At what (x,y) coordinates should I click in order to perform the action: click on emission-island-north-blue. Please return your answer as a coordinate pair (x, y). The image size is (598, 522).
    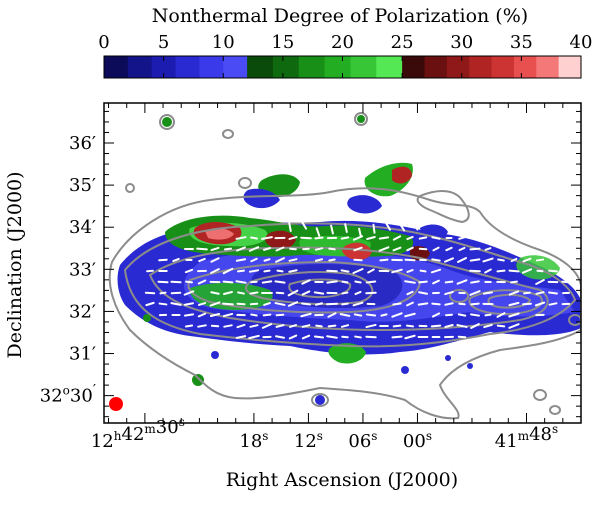
    Looking at the image, I should click on (261, 198).